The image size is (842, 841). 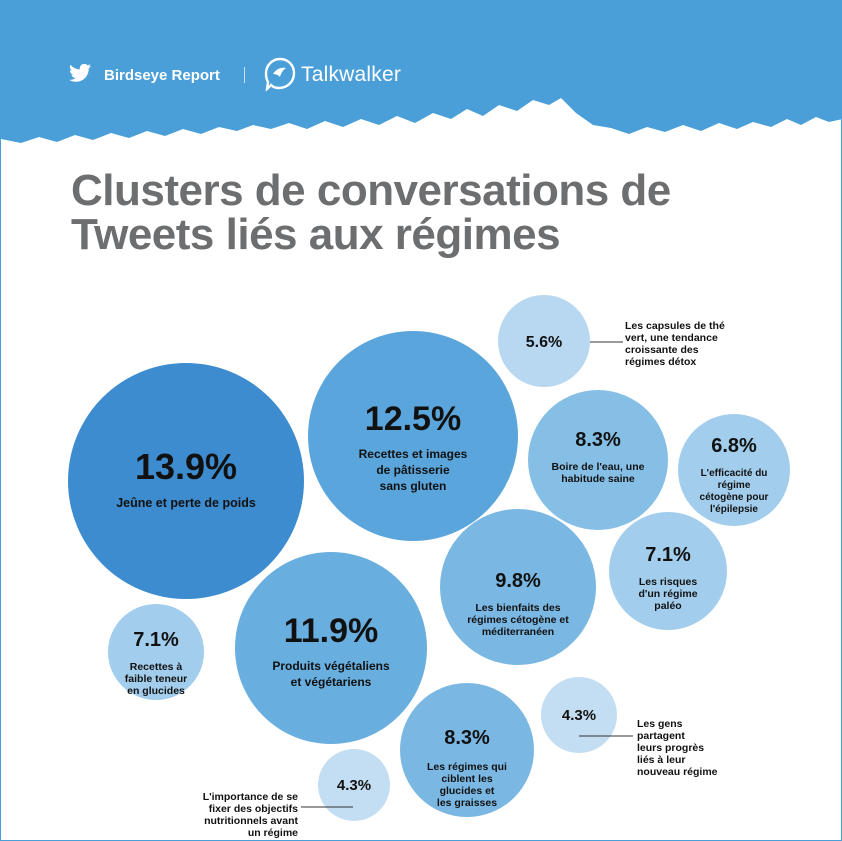 What do you see at coordinates (156, 679) in the screenshot?
I see `bubble-label-line: faible teneur` at bounding box center [156, 679].